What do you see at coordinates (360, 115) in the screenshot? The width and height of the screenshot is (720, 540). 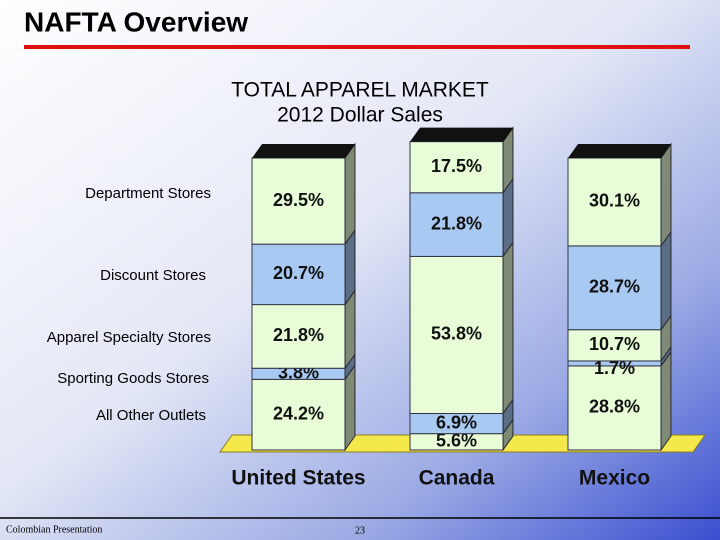 I see `chart-subtitle: 2012 Dollar Sales` at bounding box center [360, 115].